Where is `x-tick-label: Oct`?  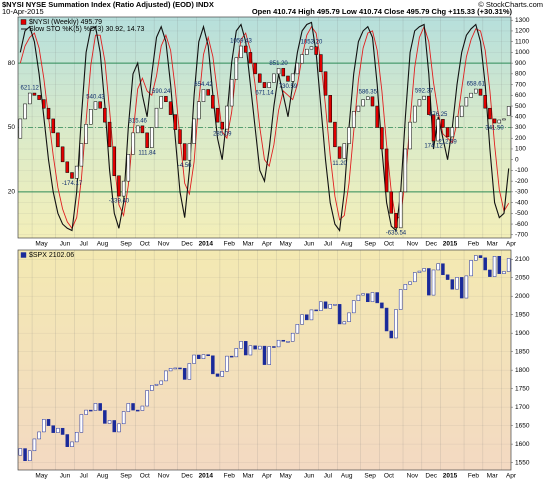
x-tick-label: Oct is located at coordinates (389, 476).